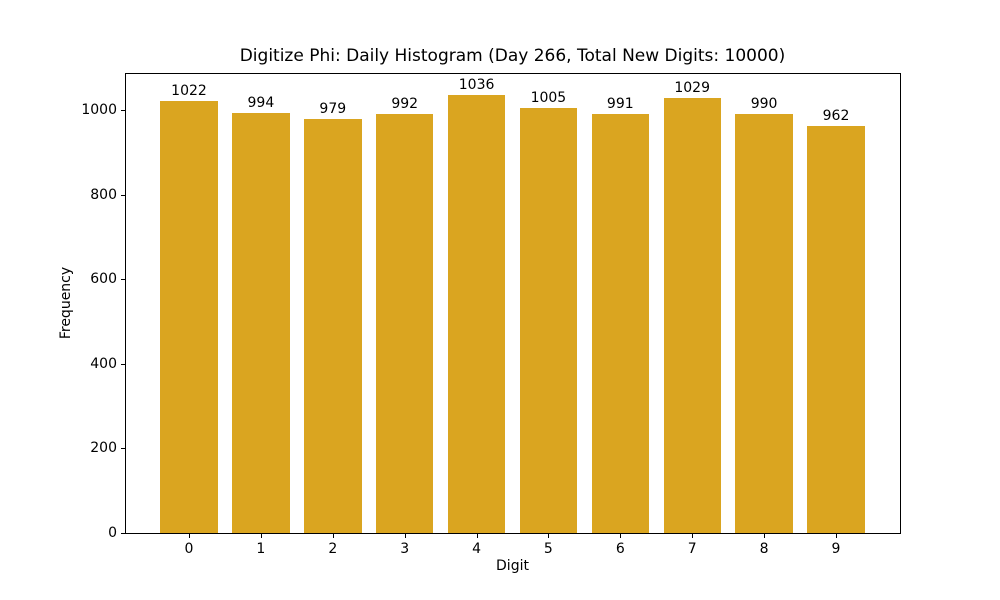 This screenshot has height=600, width=1000. Describe the element at coordinates (99, 110) in the screenshot. I see `y-tick-label: 1000` at that location.